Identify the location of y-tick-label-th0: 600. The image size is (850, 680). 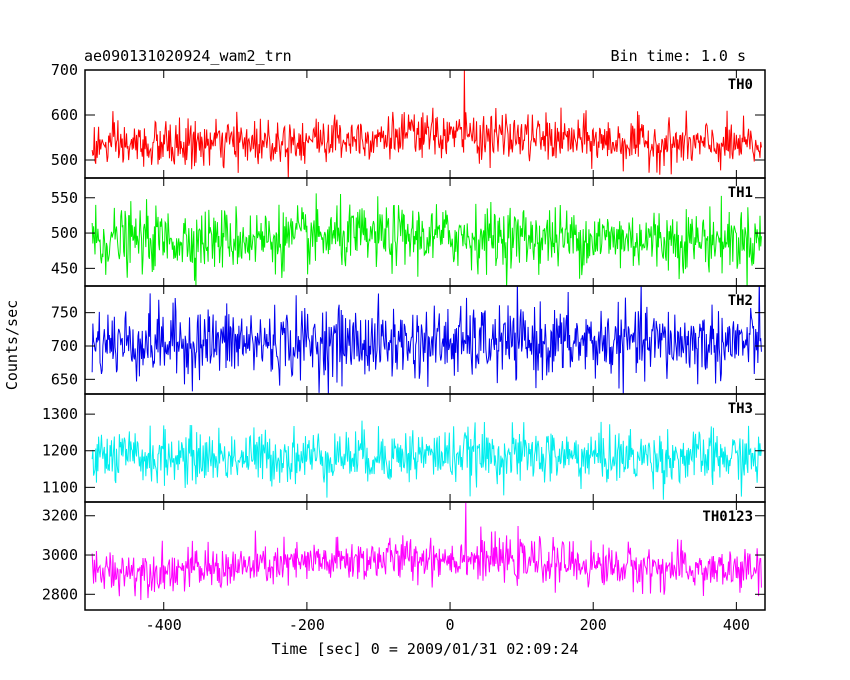
(64, 115).